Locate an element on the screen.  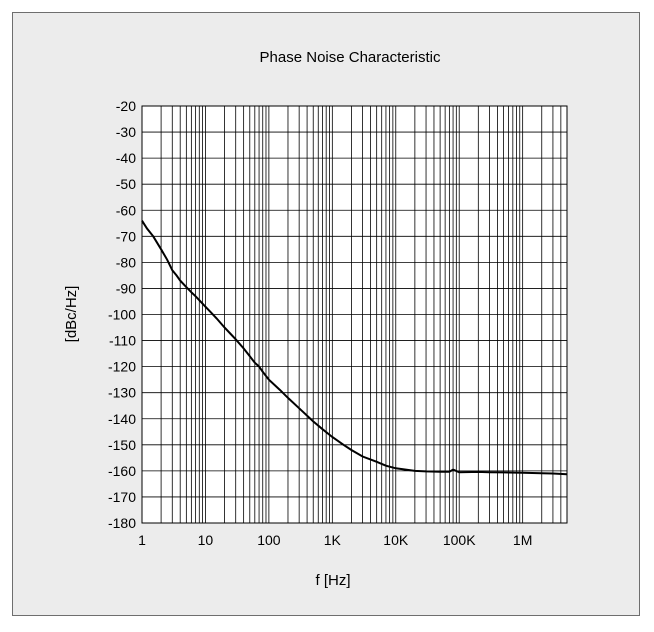
y-tick-label: -170 is located at coordinates (122, 497).